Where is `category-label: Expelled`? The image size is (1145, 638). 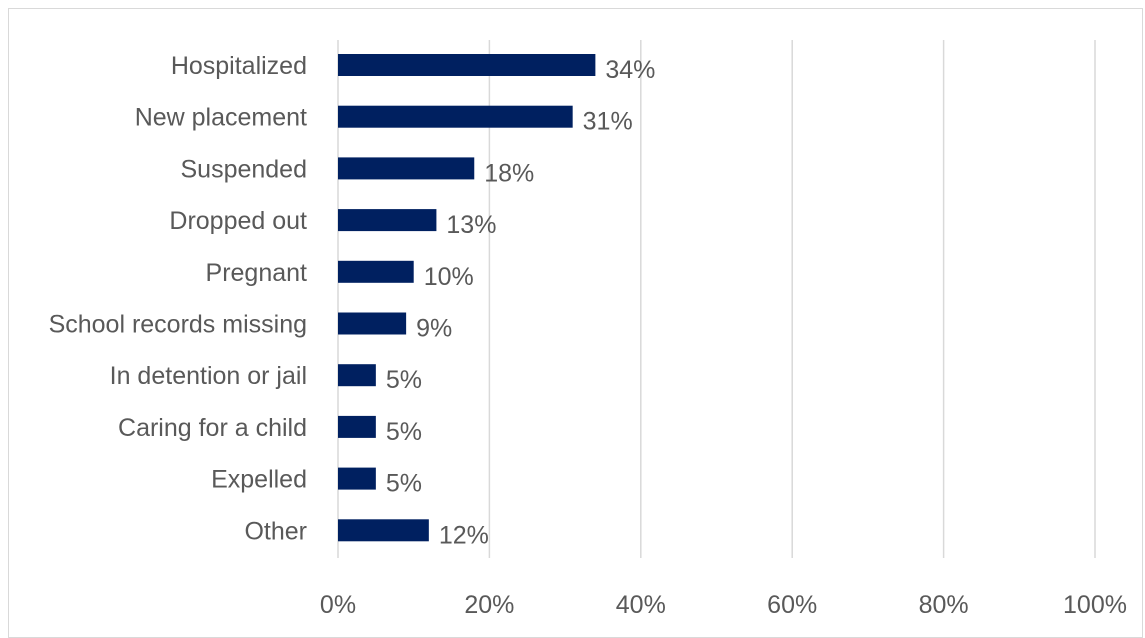 category-label: Expelled is located at coordinates (259, 480).